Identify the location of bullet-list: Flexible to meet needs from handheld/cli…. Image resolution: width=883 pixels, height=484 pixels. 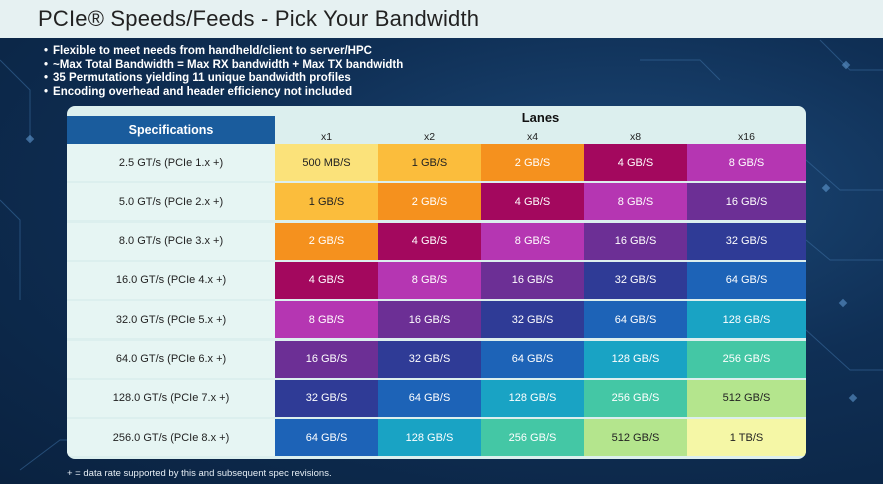
(223, 72).